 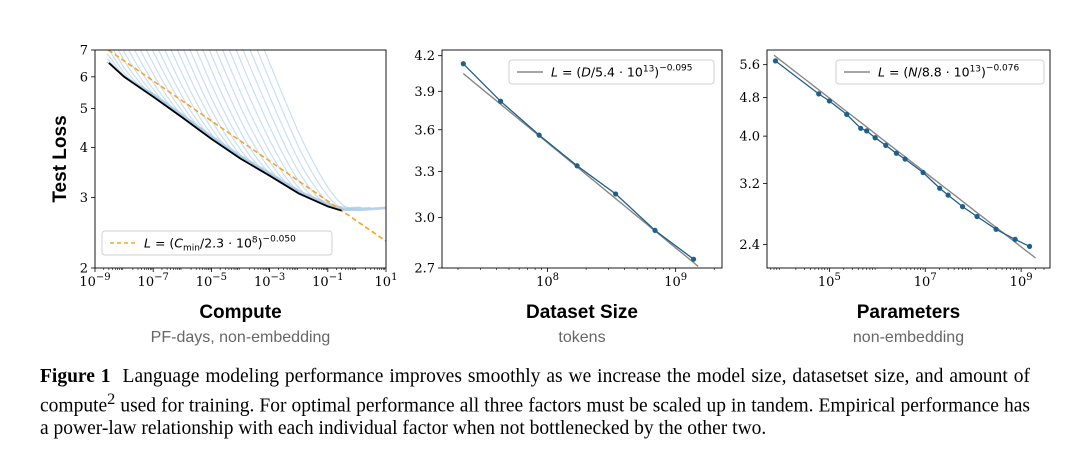 I want to click on legend-label: L = (D/5.4 · 1013)−0.095, so click(x=622, y=72).